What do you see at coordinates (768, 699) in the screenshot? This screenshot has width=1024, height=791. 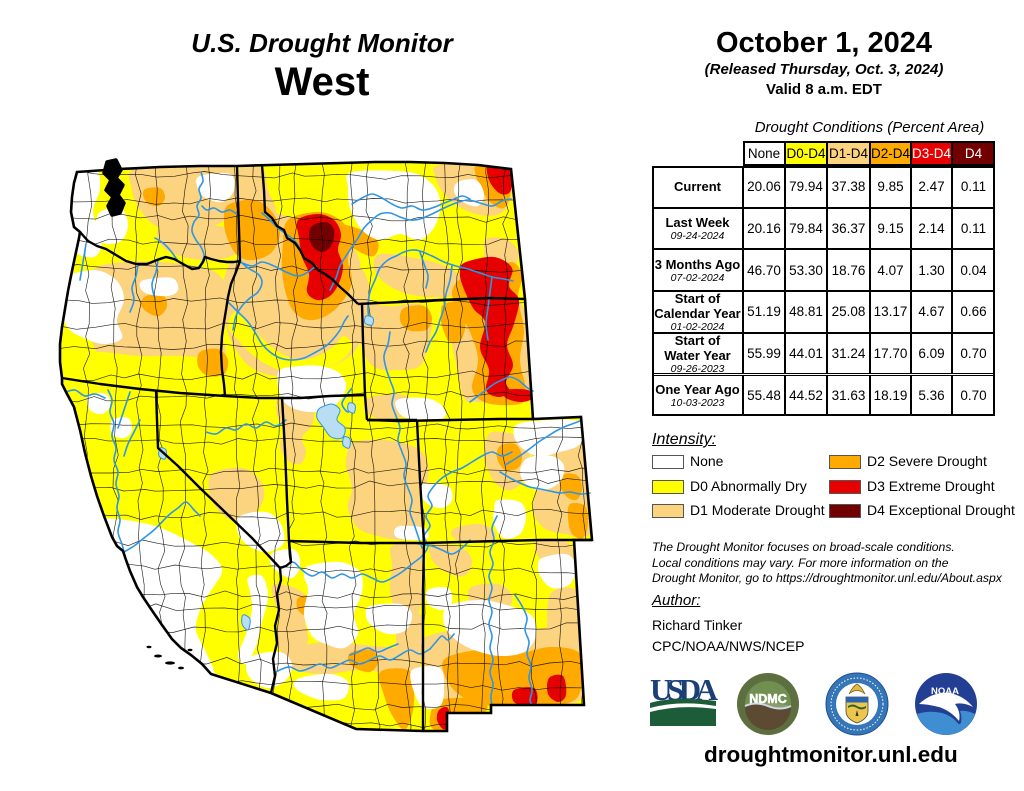 I see `svg-text: NDMC` at bounding box center [768, 699].